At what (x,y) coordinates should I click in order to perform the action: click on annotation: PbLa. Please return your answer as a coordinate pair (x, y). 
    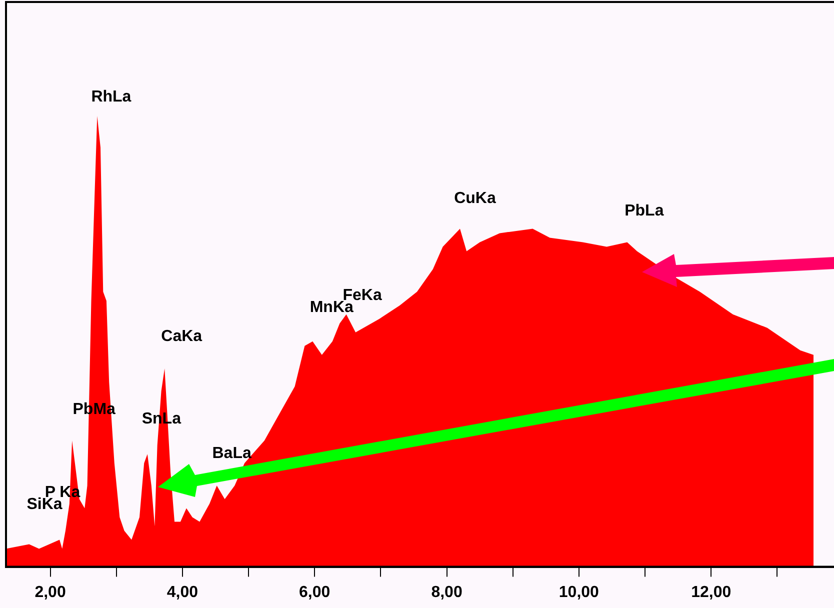
    Looking at the image, I should click on (644, 211).